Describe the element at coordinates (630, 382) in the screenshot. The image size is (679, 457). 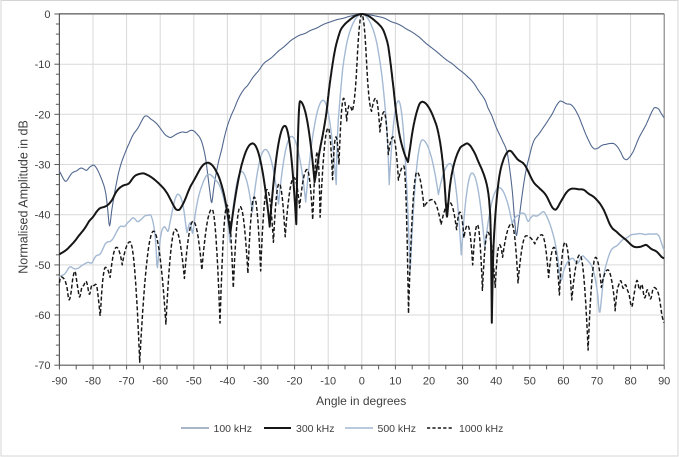
I see `svg-text: 80` at that location.